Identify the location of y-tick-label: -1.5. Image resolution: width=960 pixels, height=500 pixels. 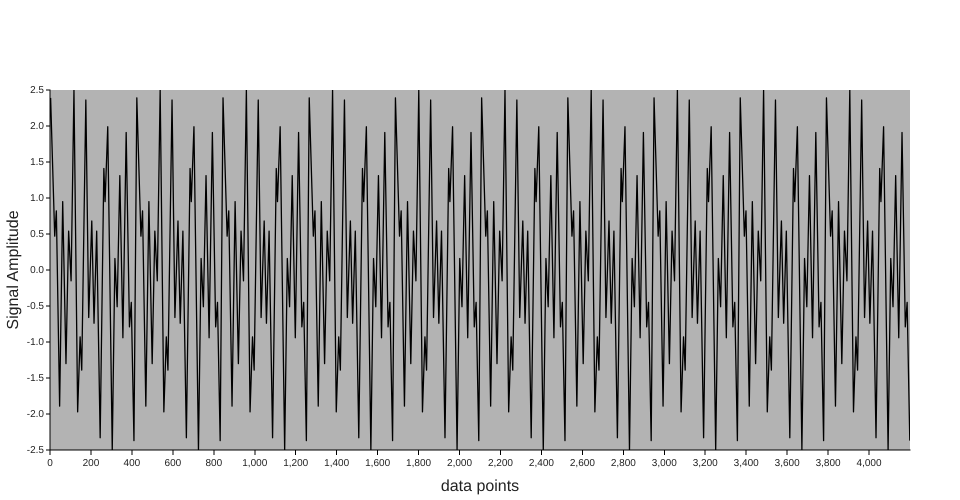
(35, 378).